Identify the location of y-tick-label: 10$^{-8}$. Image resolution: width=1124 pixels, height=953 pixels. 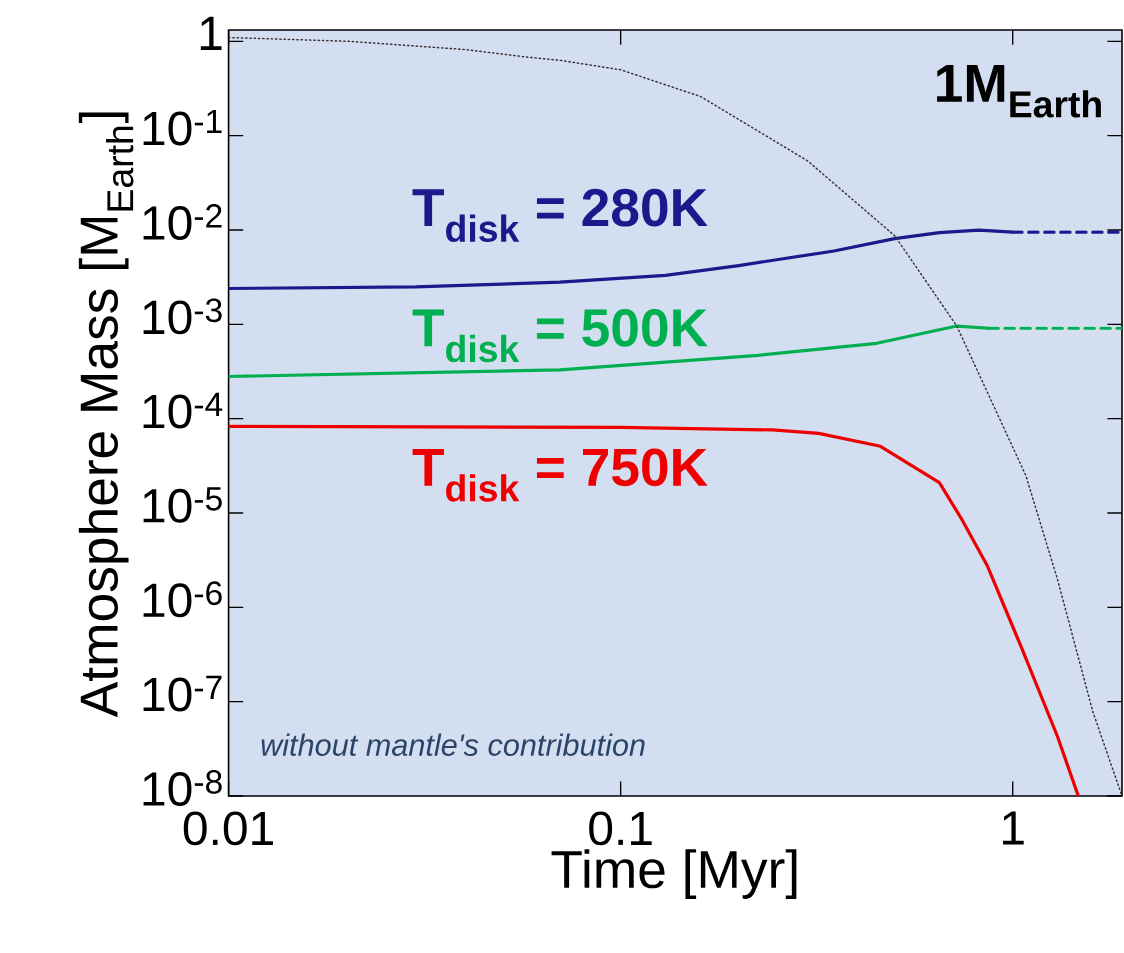
(182, 788).